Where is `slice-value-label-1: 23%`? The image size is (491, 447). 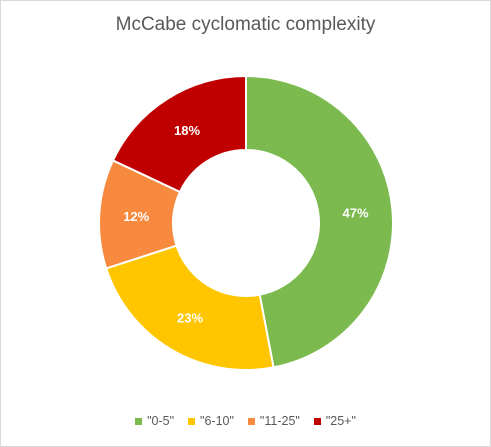 slice-value-label-1: 23% is located at coordinates (190, 318).